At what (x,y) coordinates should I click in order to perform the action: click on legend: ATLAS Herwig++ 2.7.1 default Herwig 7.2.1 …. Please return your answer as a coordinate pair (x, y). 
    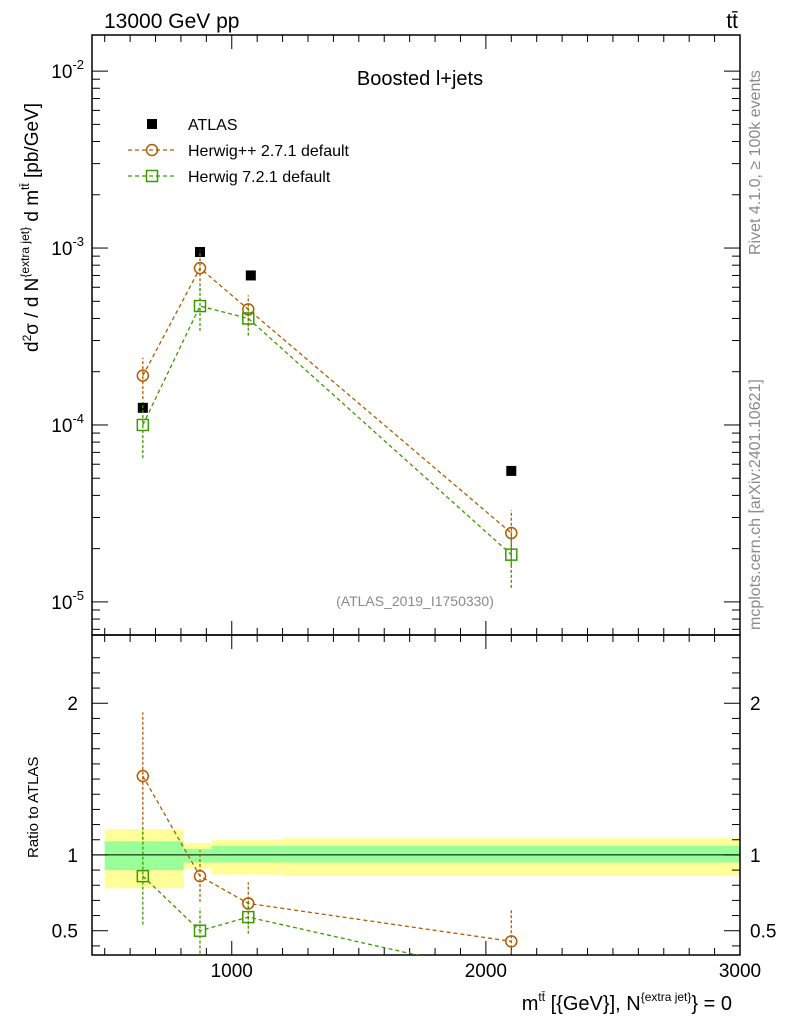
    Looking at the image, I should click on (239, 151).